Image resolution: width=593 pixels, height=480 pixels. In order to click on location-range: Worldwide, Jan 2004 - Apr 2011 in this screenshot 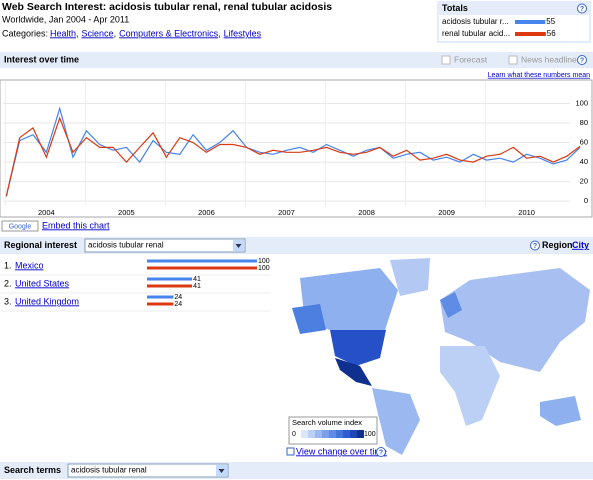, I will do `click(65, 19)`.